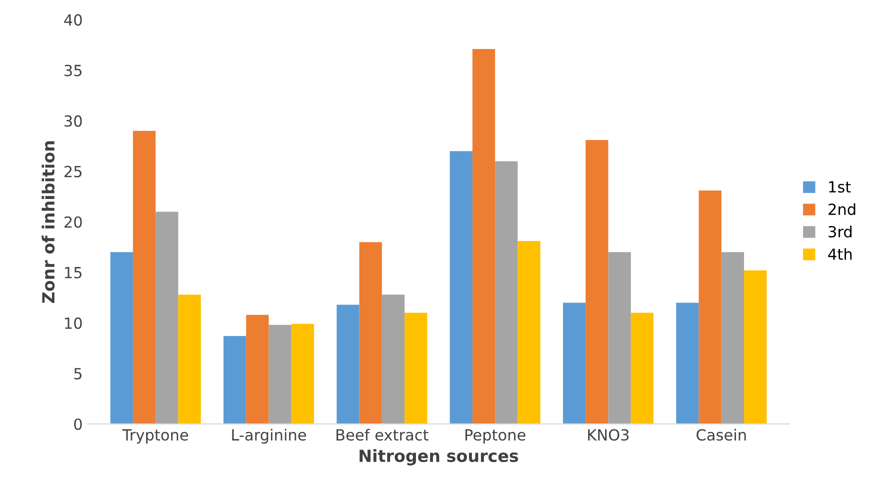  I want to click on y-tick-label: 20, so click(73, 222).